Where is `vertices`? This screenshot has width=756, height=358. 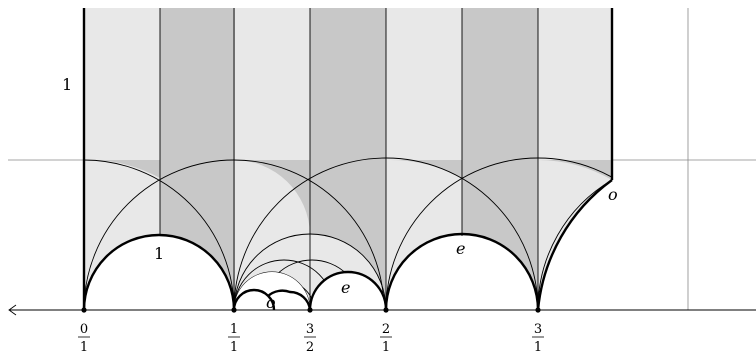 vertices is located at coordinates (311, 310).